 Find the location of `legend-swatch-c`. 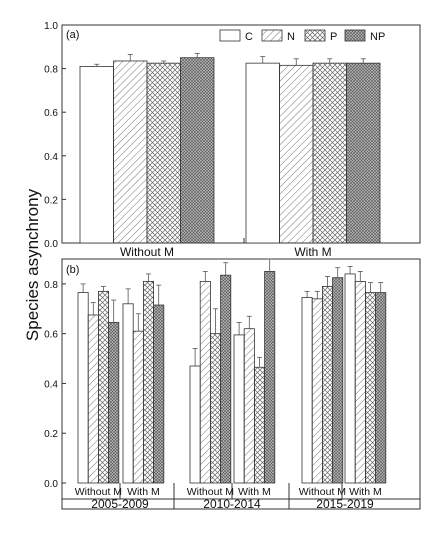

legend-swatch-c is located at coordinates (230, 35).